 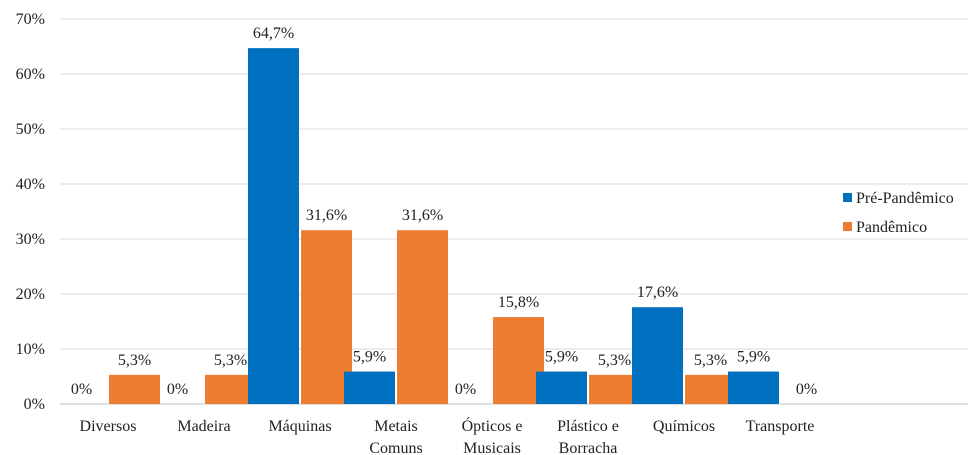 I want to click on data-label: 17,6%, so click(x=657, y=292).